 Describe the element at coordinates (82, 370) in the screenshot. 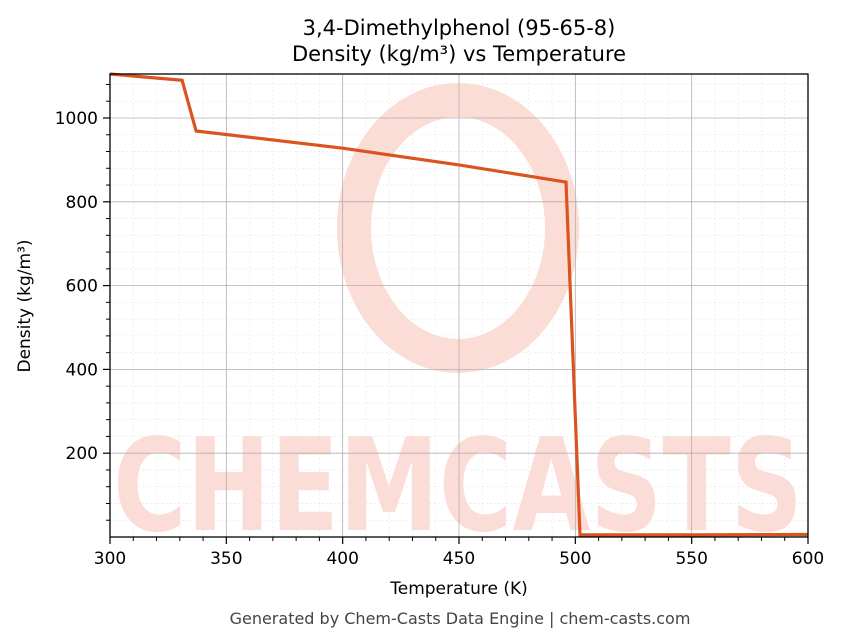

I see `y-tick-label: 400` at that location.